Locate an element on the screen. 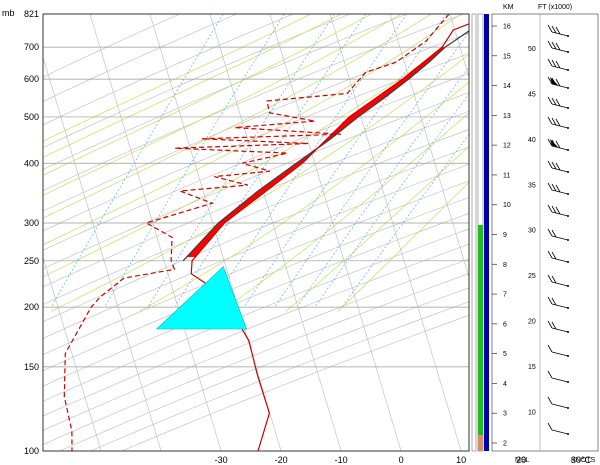 This screenshot has height=465, width=600. pressure-tick-label: 700 is located at coordinates (31, 47).